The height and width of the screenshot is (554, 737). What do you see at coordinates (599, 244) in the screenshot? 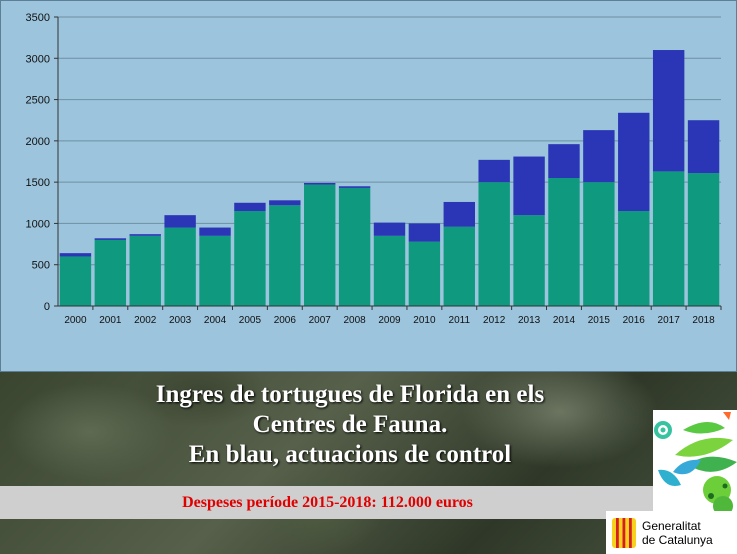
I see `bar-segment-ingress-2015` at bounding box center [599, 244].